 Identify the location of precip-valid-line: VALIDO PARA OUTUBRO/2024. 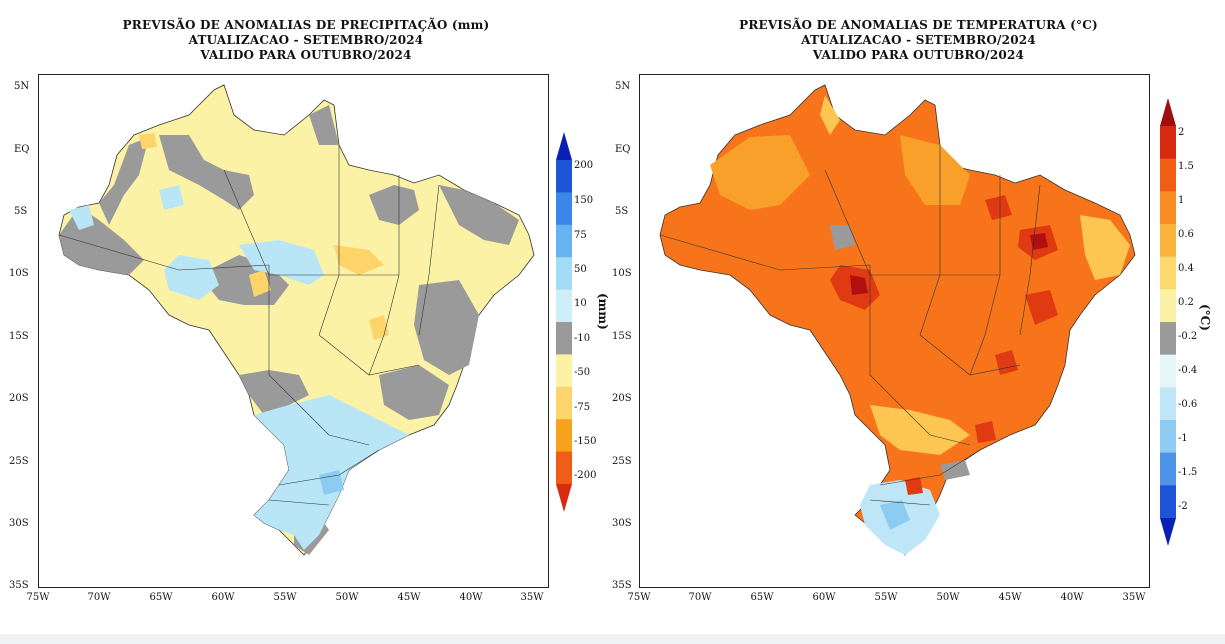
(306, 55).